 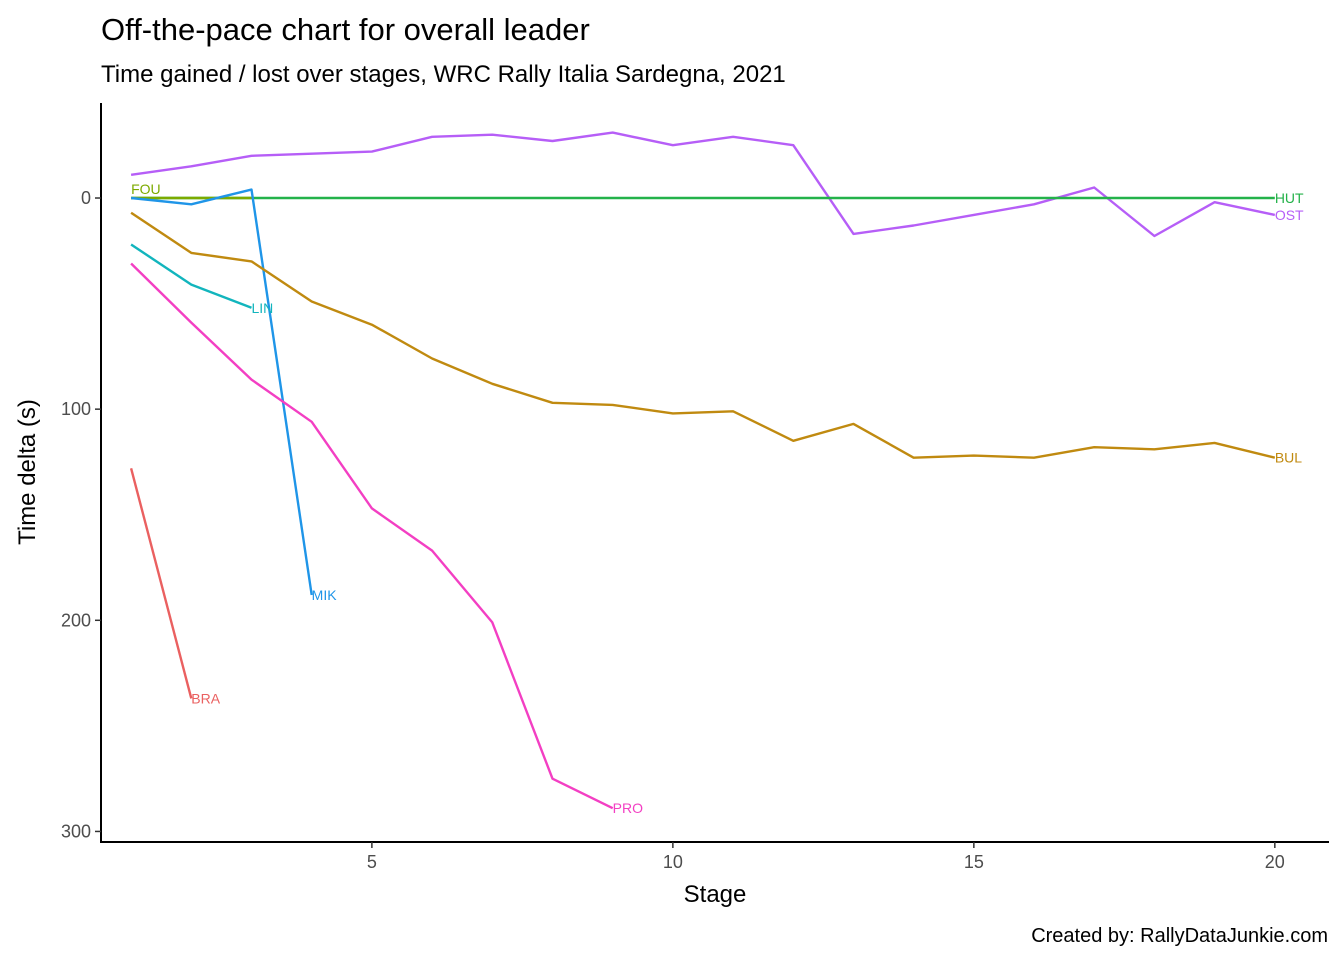 What do you see at coordinates (673, 862) in the screenshot?
I see `x-tick-label: 10` at bounding box center [673, 862].